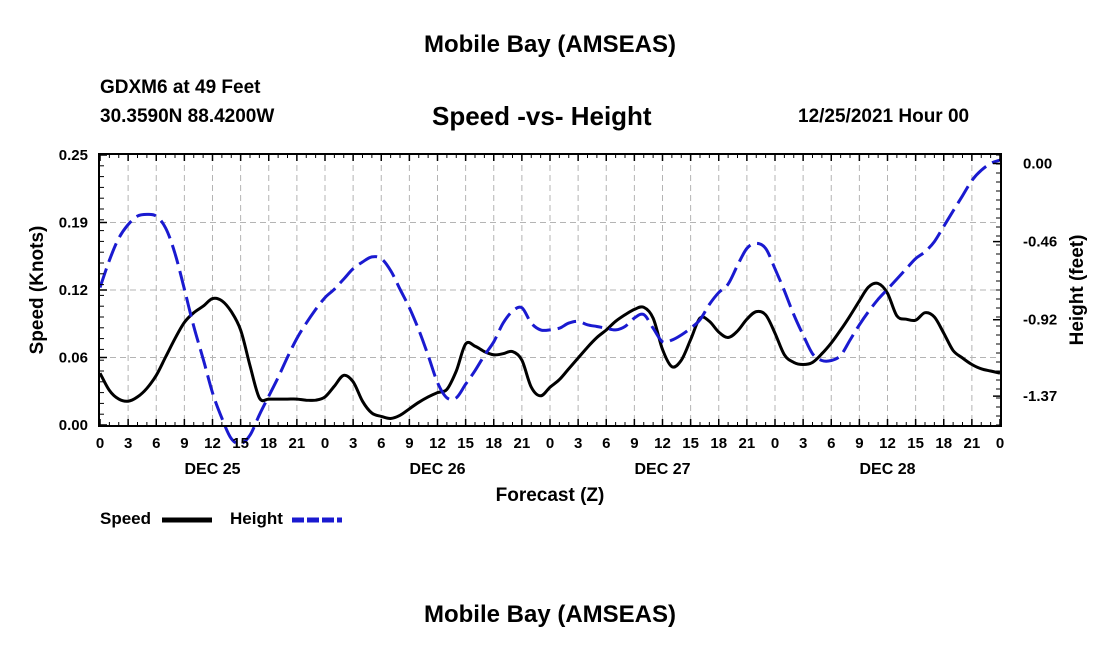 Image resolution: width=1100 pixels, height=650 pixels. What do you see at coordinates (550, 495) in the screenshot?
I see `x-axis-label: Forecast (Z)` at bounding box center [550, 495].